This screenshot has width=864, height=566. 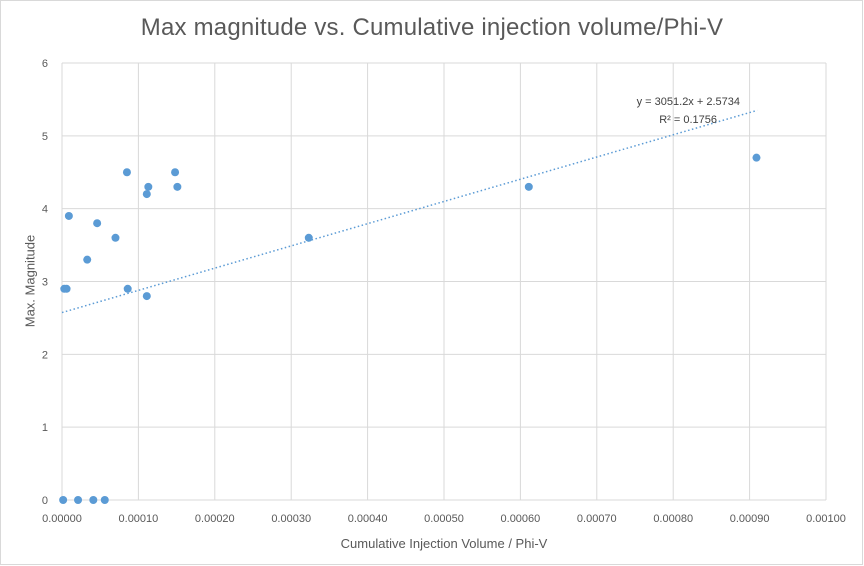 I want to click on x-tick-label: 0.00000, so click(x=62, y=519).